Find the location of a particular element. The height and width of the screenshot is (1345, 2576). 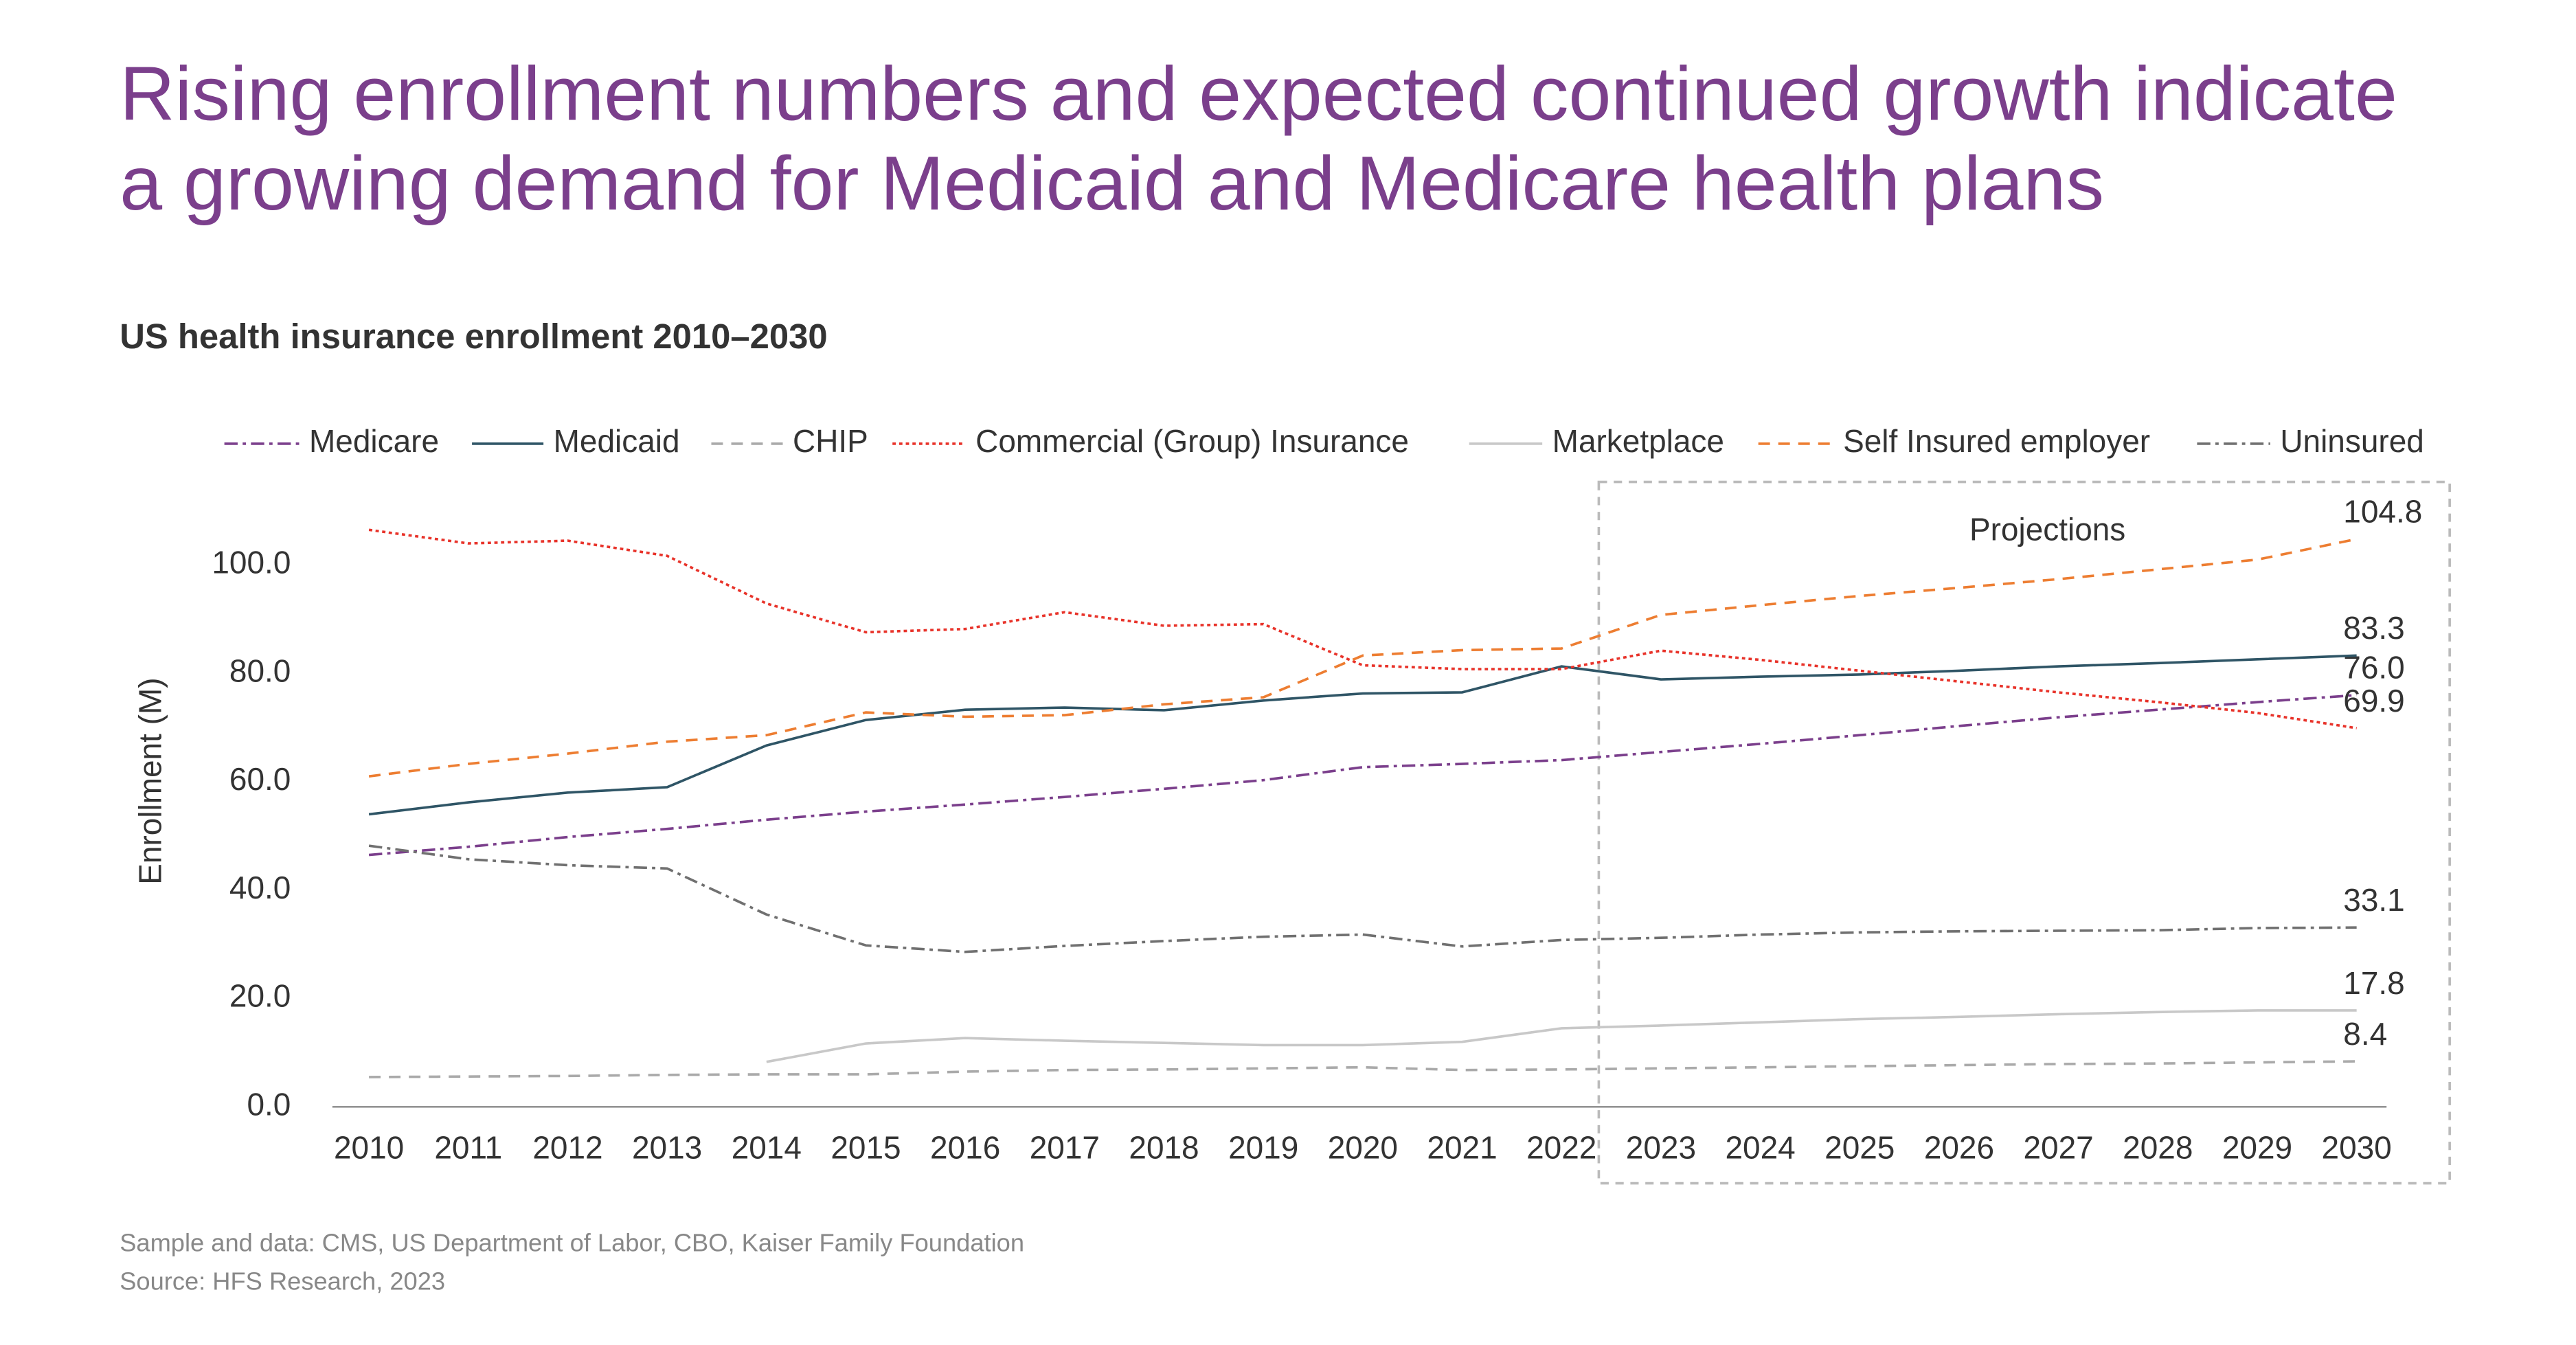

legend-label: CHIP is located at coordinates (830, 441).